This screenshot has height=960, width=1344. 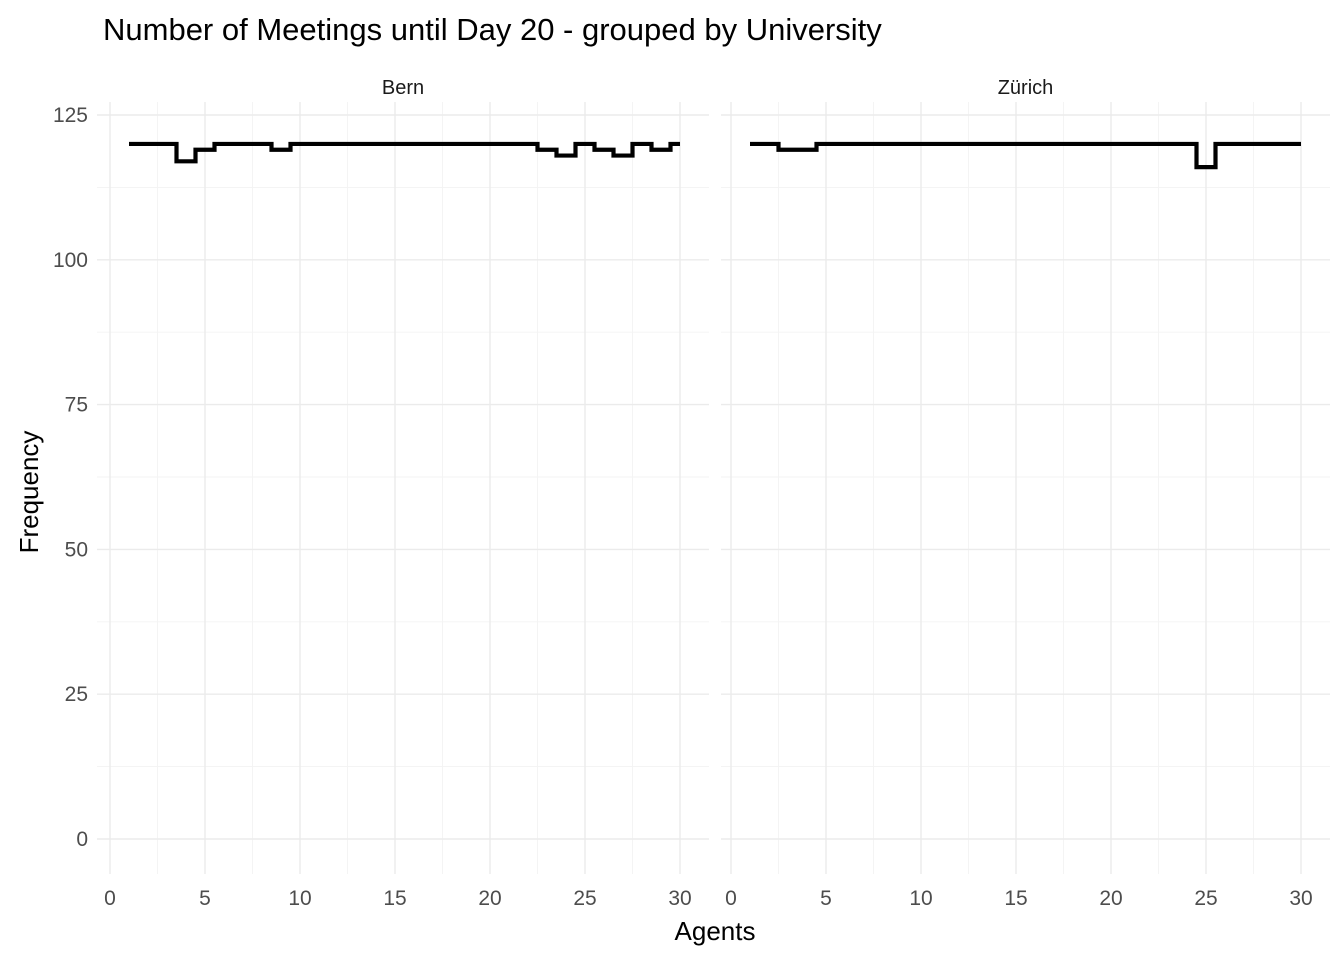 I want to click on y-tick-label: 125, so click(x=70, y=115).